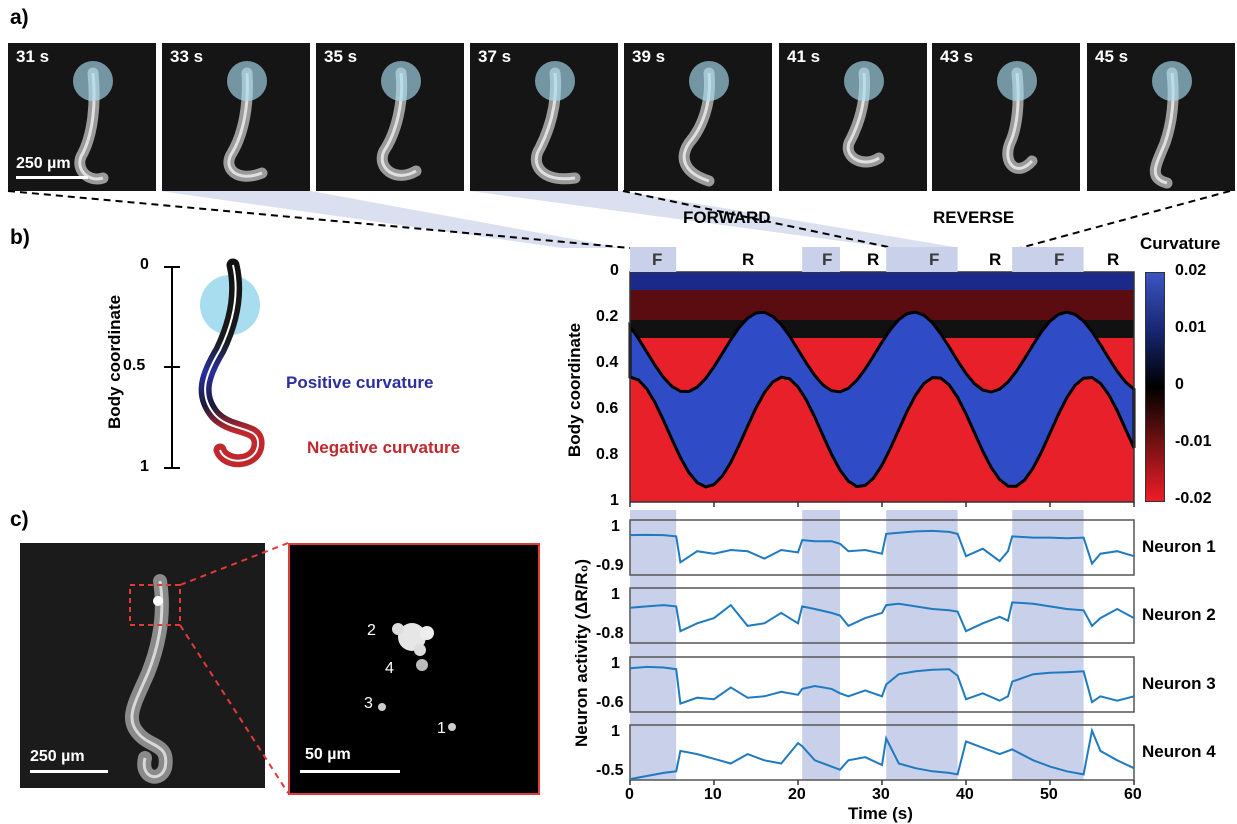 Image resolution: width=1237 pixels, height=824 pixels. What do you see at coordinates (882, 305) in the screenshot?
I see `heatmap-red-band` at bounding box center [882, 305].